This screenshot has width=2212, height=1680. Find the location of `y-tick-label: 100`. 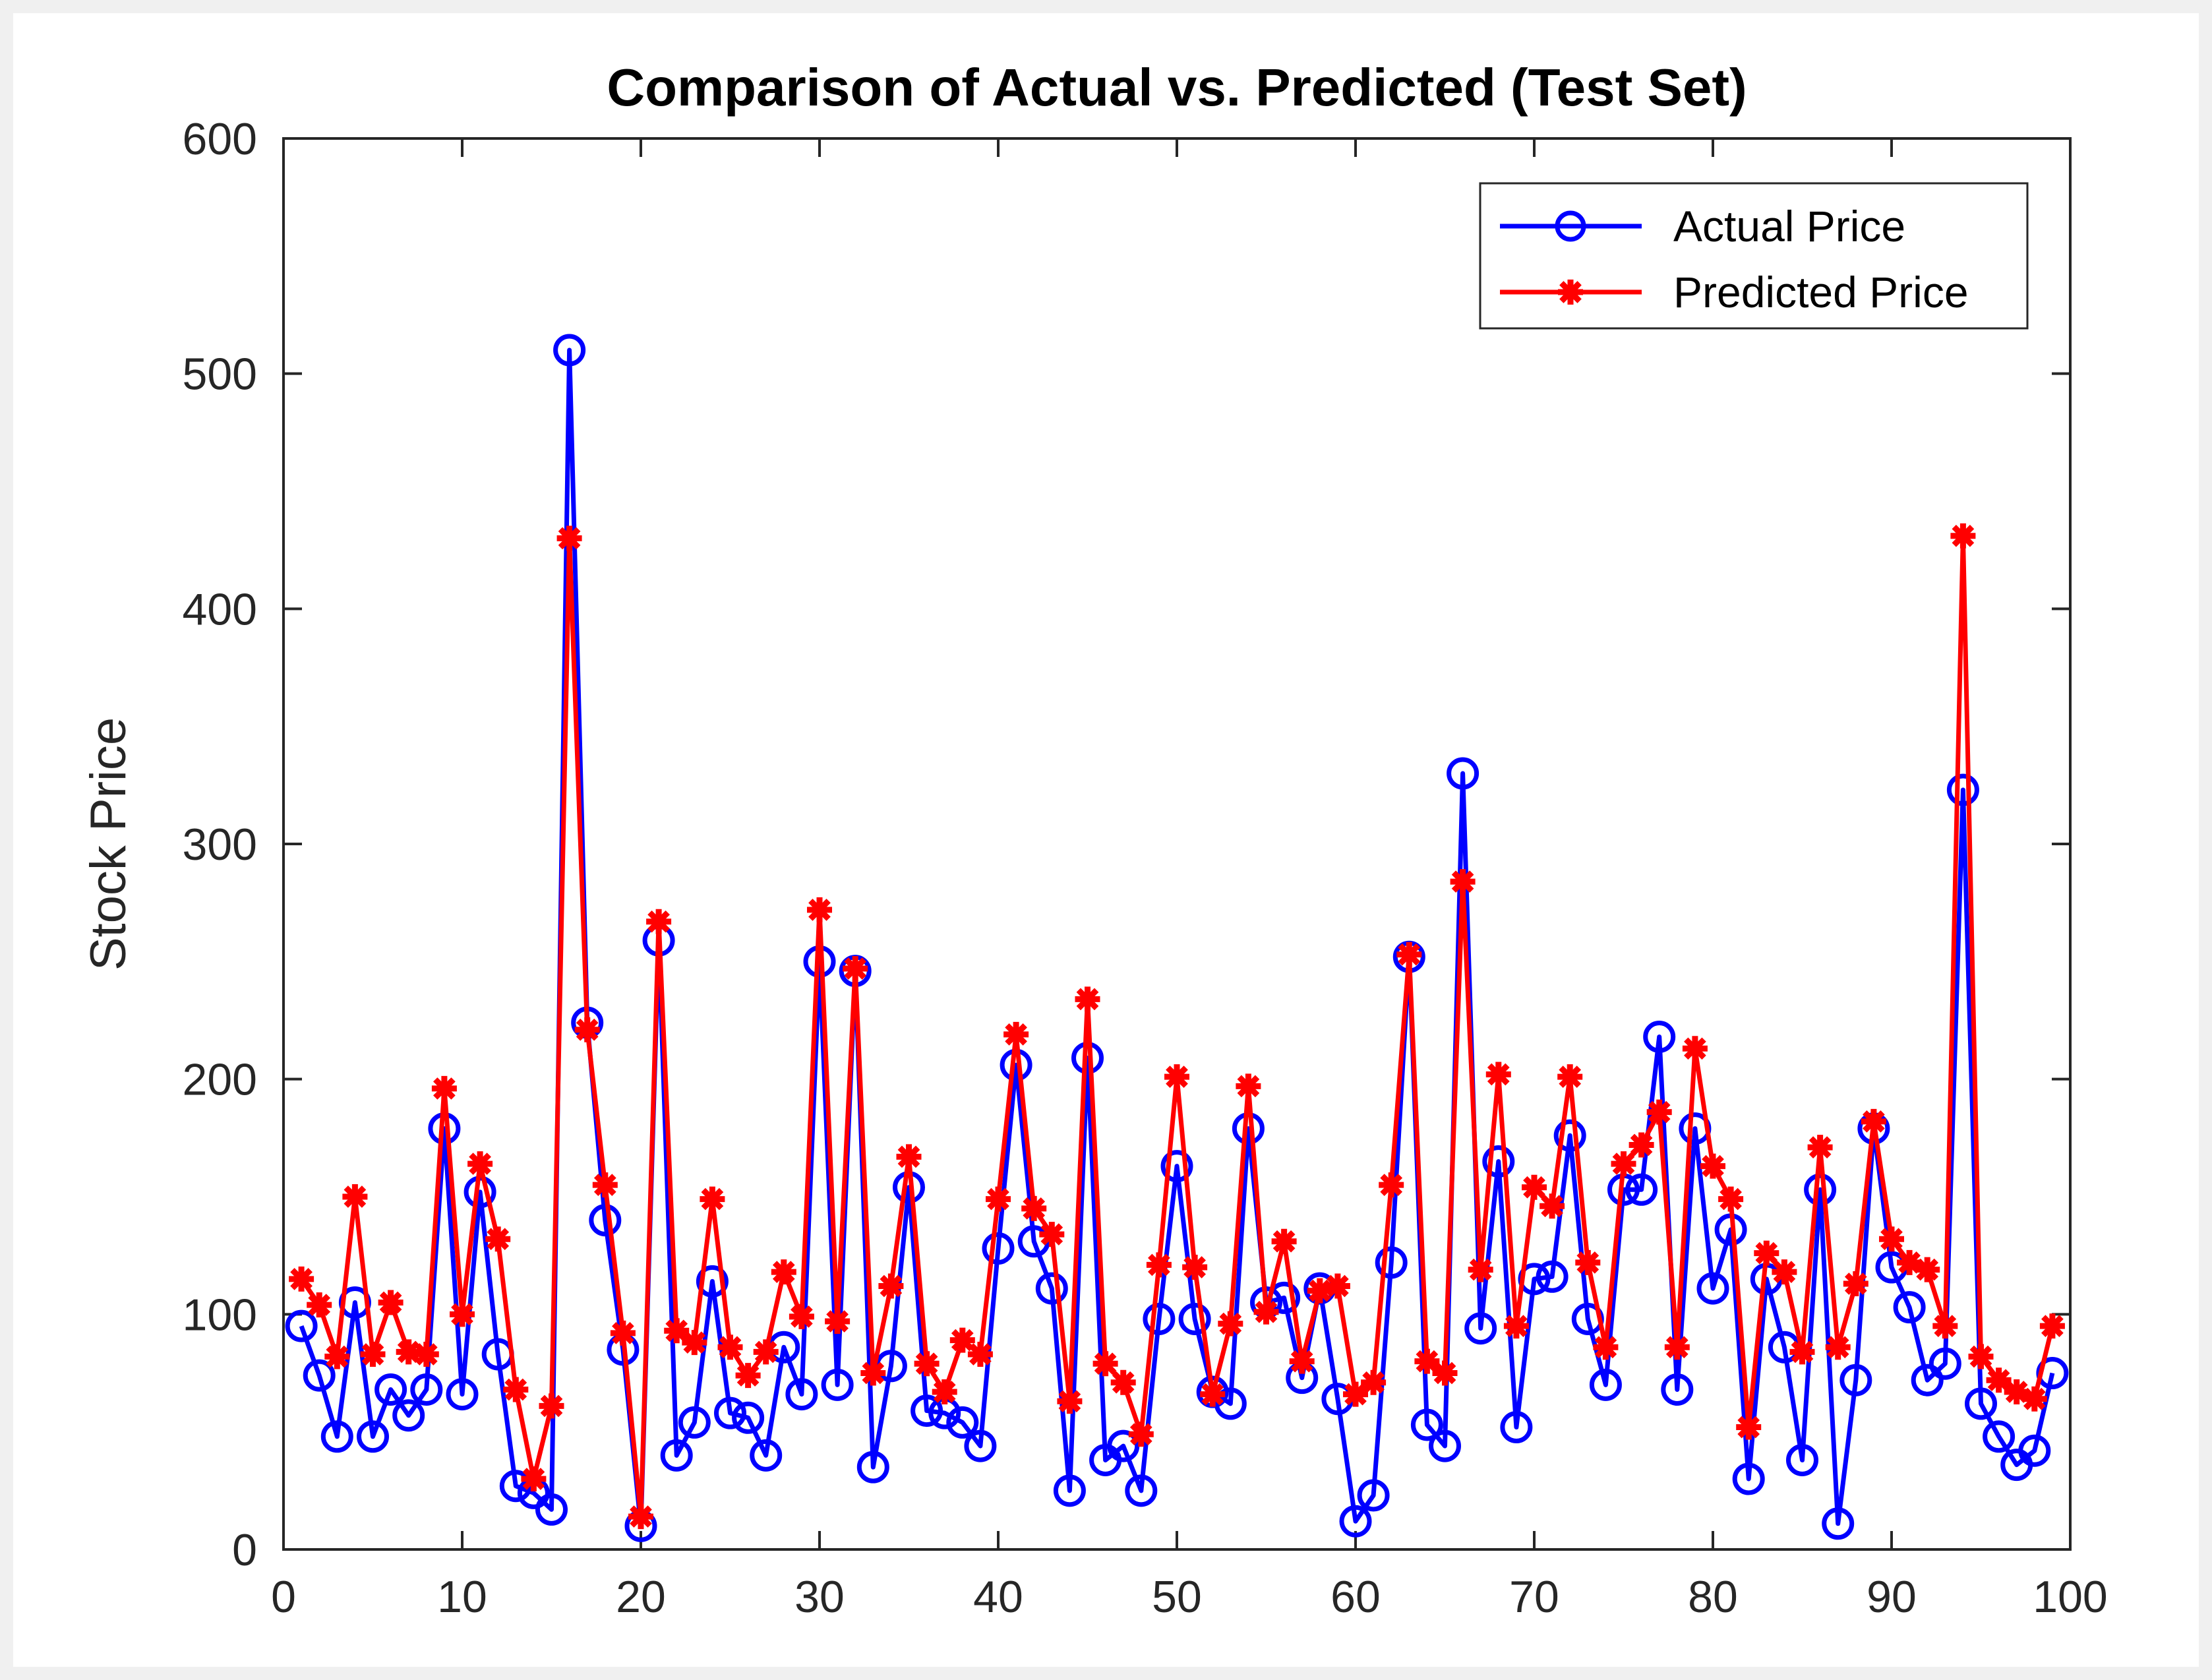

y-tick-label: 100 is located at coordinates (220, 1315).